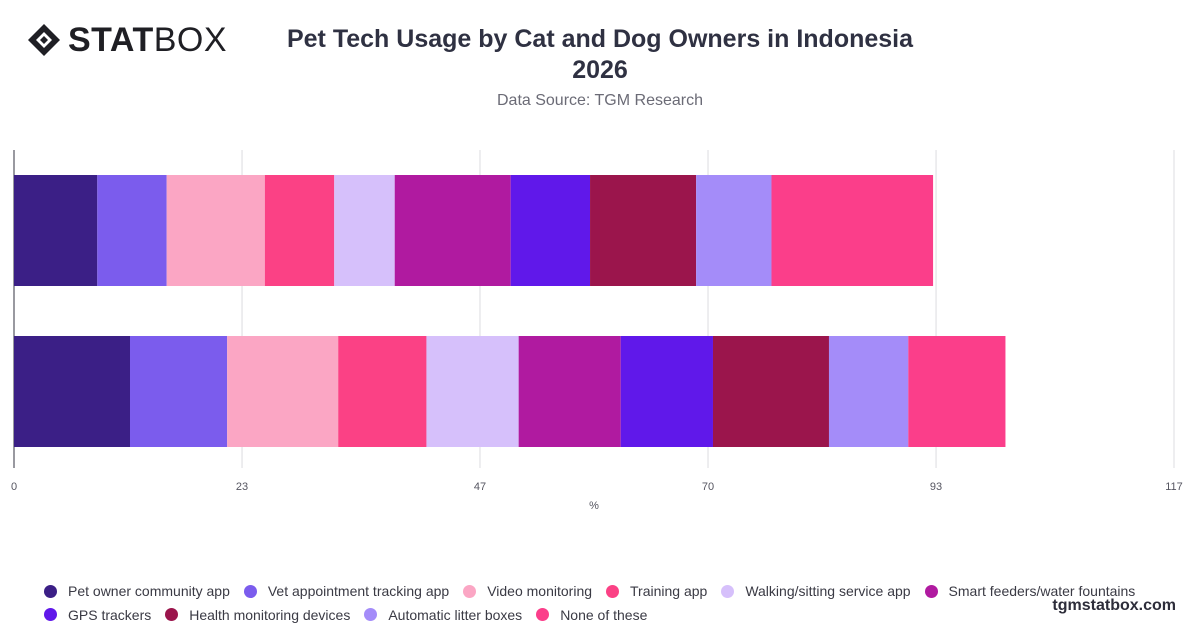 Image resolution: width=1200 pixels, height=628 pixels. Describe the element at coordinates (540, 591) in the screenshot. I see `legend-label: Video monitoring` at that location.